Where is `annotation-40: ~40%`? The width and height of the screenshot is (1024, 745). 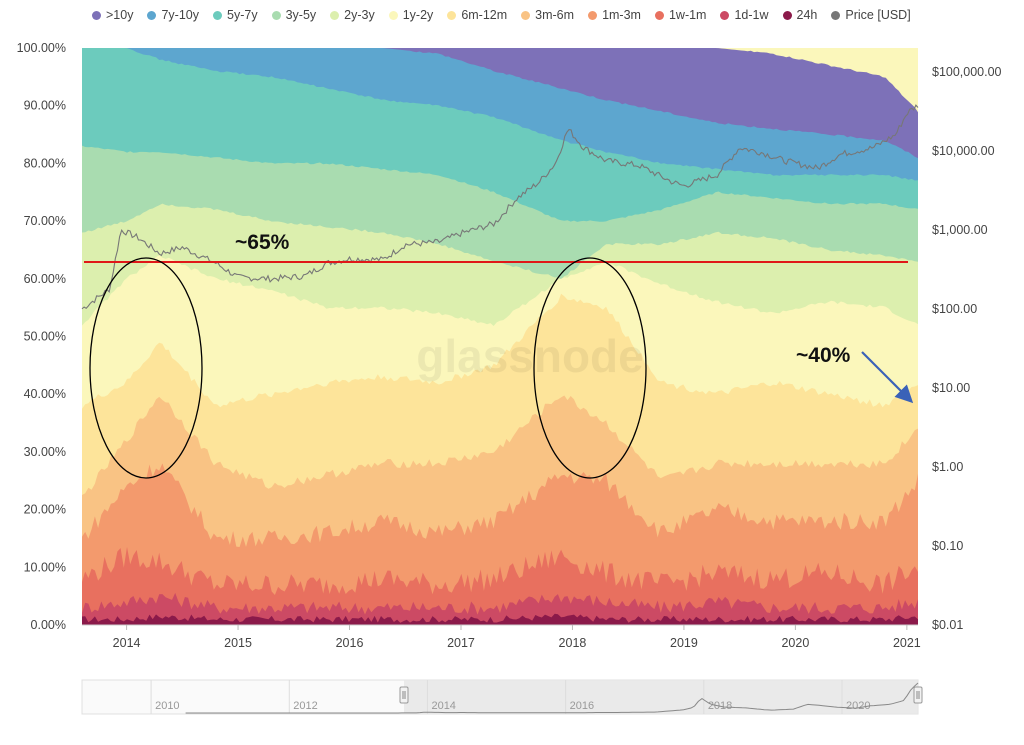 annotation-40: ~40% is located at coordinates (823, 355).